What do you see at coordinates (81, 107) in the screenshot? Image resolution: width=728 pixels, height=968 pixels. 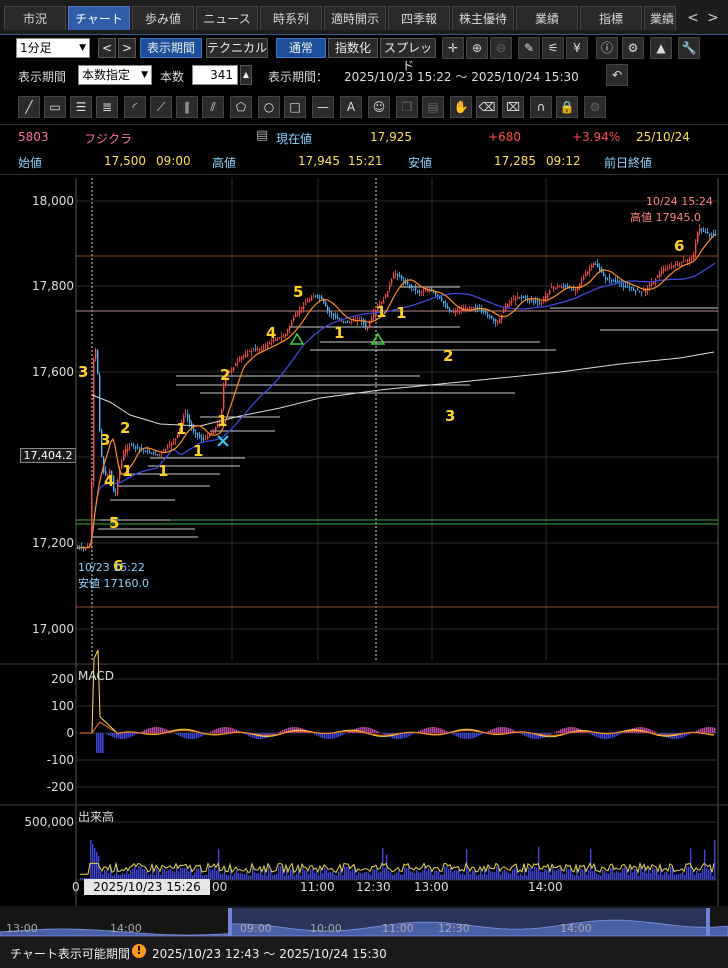 I see `horizontal-lines-icon: ☰` at bounding box center [81, 107].